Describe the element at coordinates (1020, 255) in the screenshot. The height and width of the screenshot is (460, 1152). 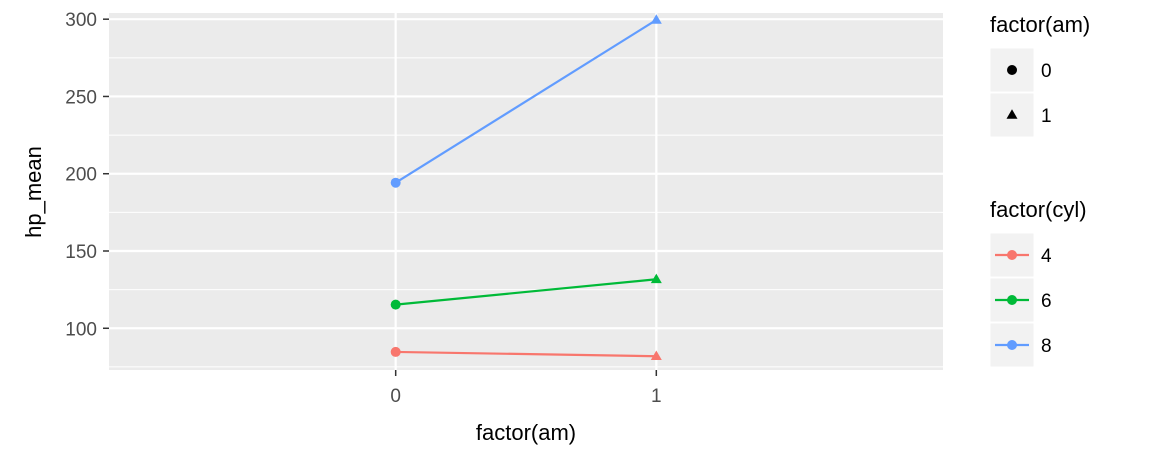
I see `legend-item: 4` at that location.